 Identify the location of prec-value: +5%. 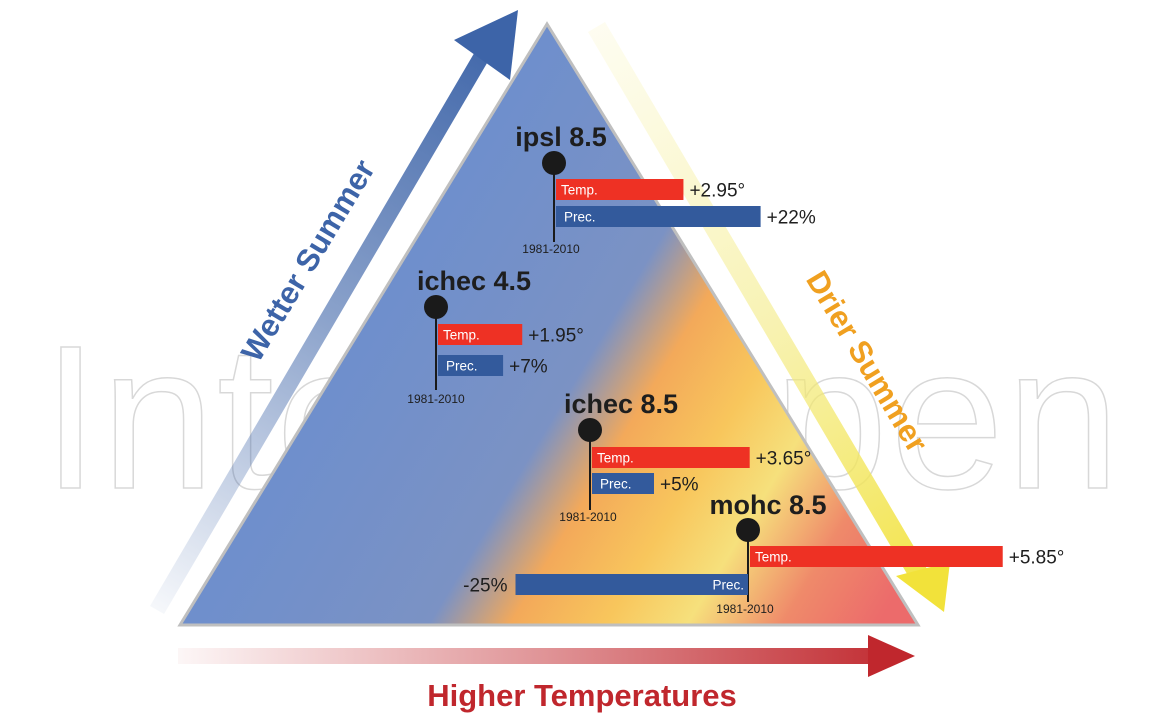
(679, 485).